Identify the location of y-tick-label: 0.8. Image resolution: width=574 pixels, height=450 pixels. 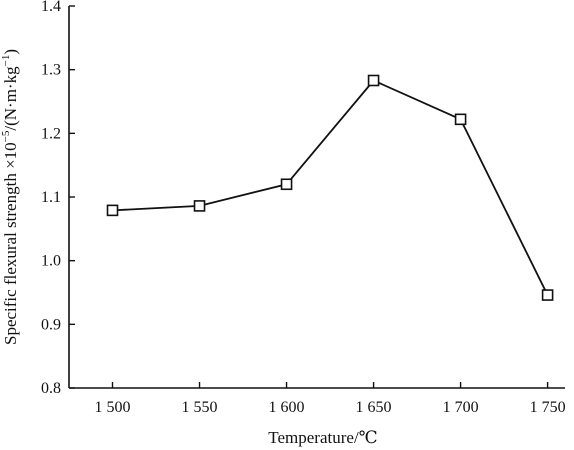
(51, 388).